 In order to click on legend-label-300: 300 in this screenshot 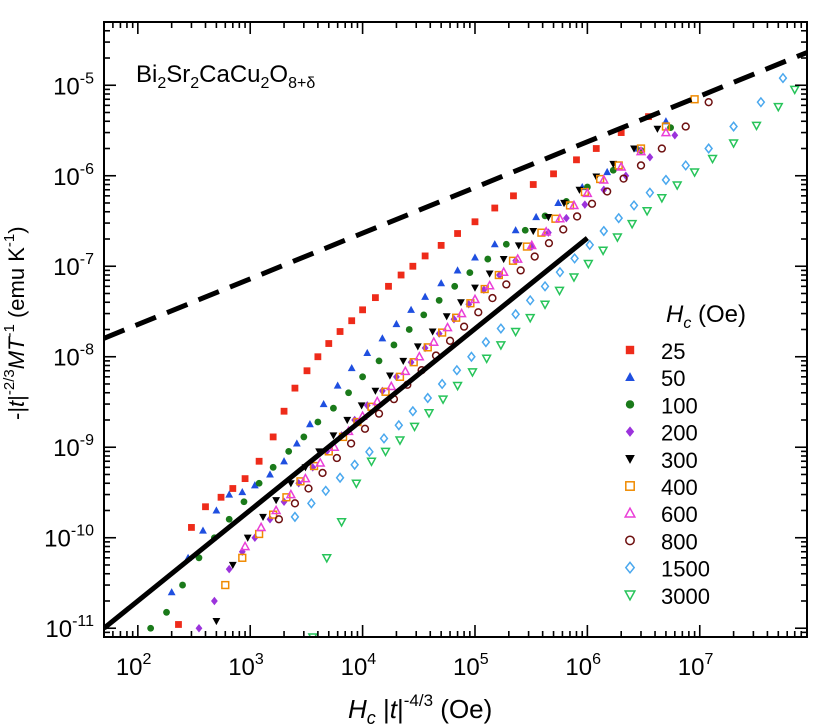, I will do `click(679, 460)`.